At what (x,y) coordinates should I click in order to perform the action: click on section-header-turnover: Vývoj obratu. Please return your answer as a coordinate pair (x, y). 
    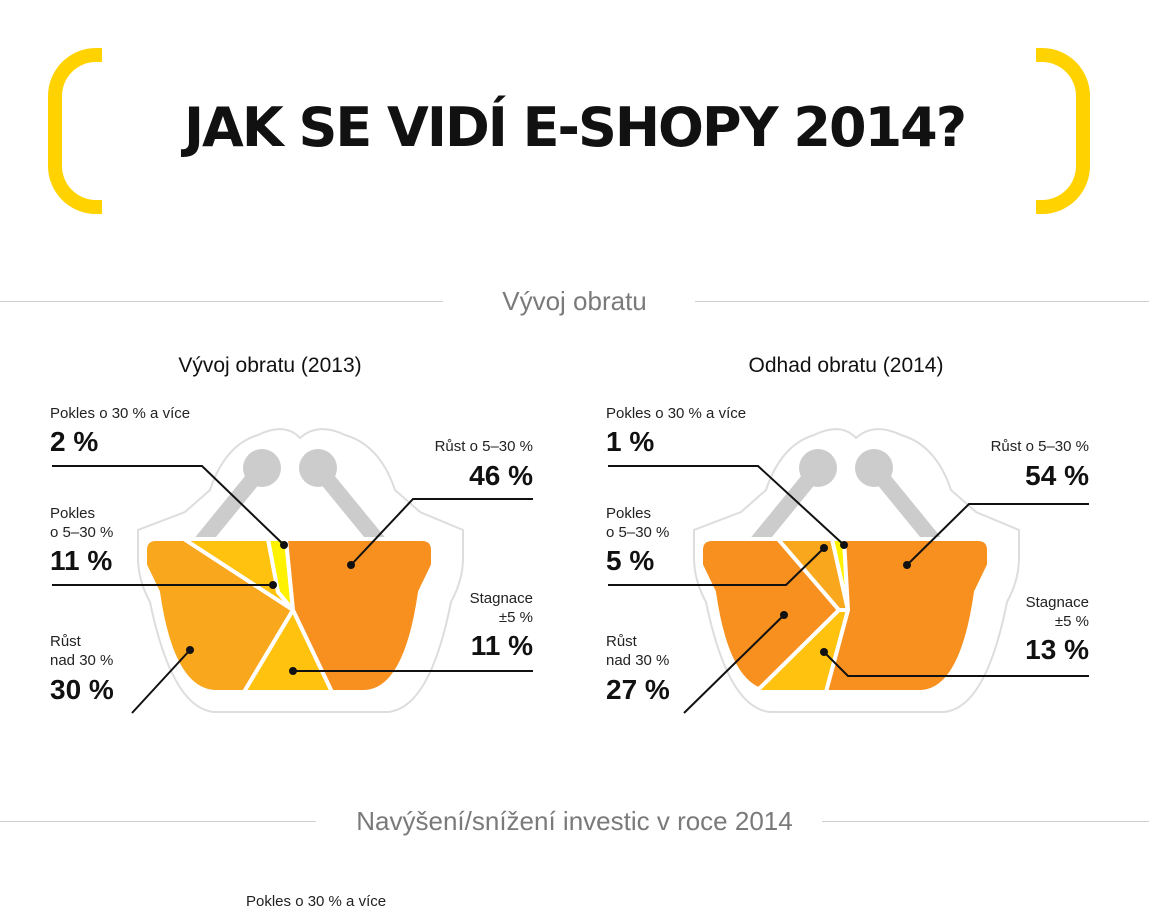
    Looking at the image, I should click on (574, 301).